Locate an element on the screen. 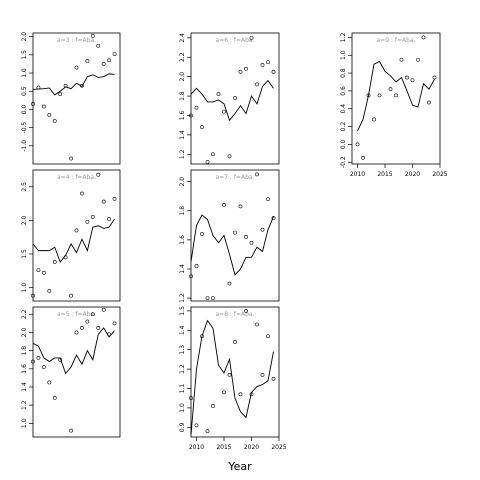  chart-panel-4: a=4 : f=Aba. 1.0 1.5 2.0 2.5 is located at coordinates (71, 235).